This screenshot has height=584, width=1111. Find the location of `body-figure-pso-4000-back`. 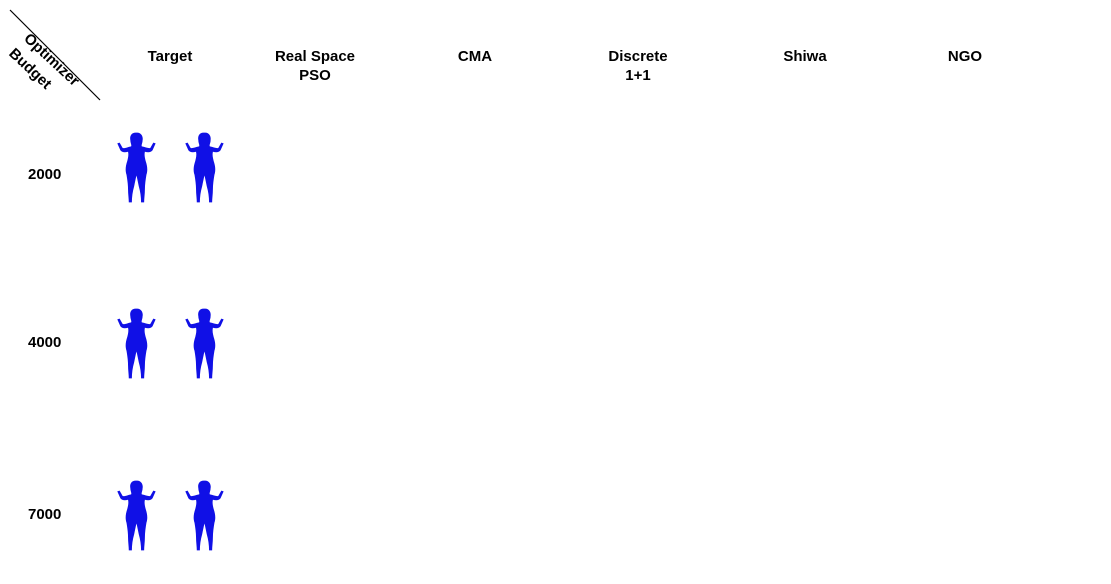

body-figure-pso-4000-back is located at coordinates (354, 343).